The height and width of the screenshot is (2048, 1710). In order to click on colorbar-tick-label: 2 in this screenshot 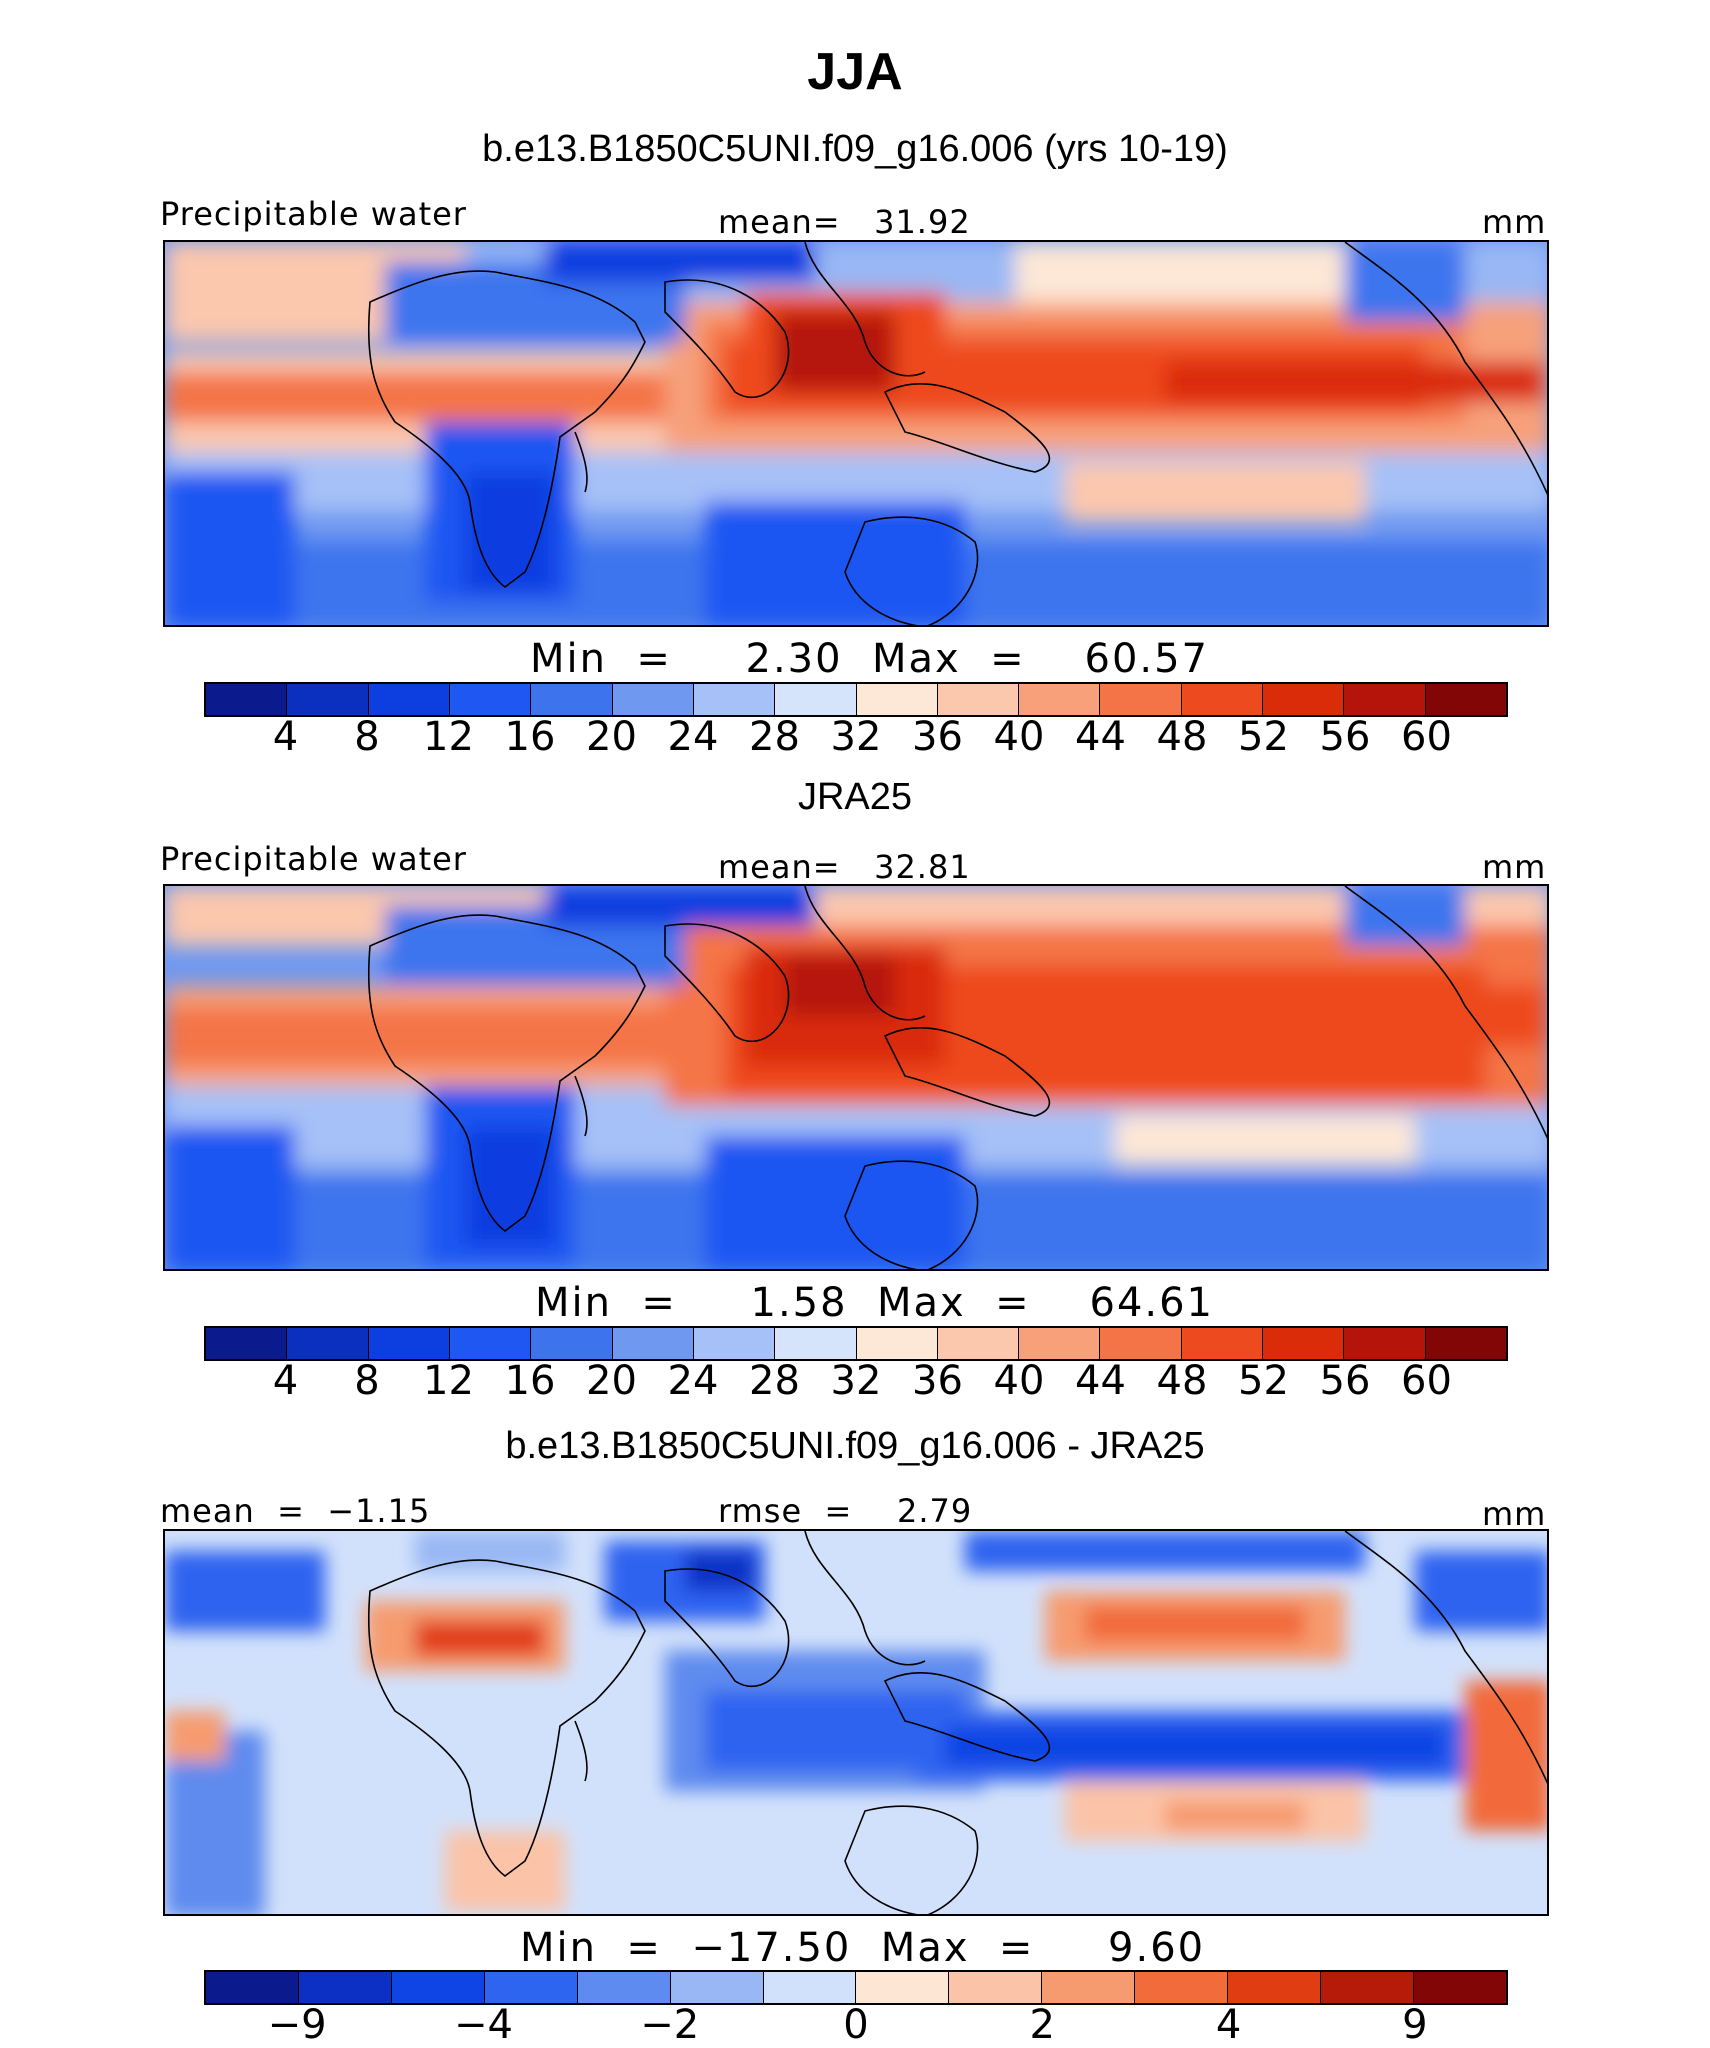, I will do `click(1042, 2025)`.